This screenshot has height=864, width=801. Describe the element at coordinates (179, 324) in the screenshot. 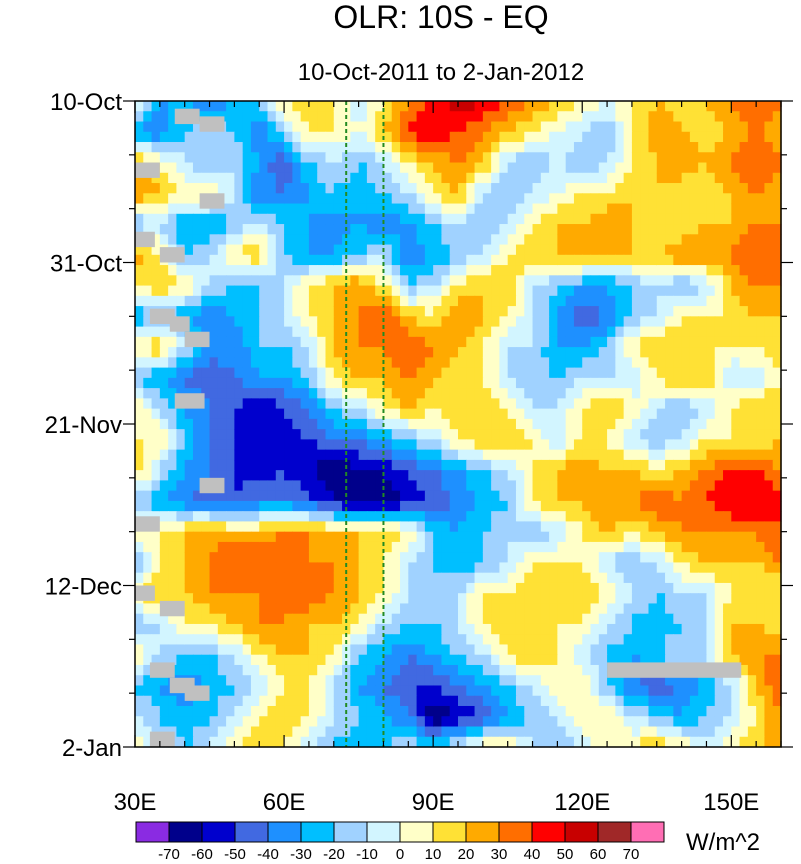

I see `missing-data-patch` at that location.